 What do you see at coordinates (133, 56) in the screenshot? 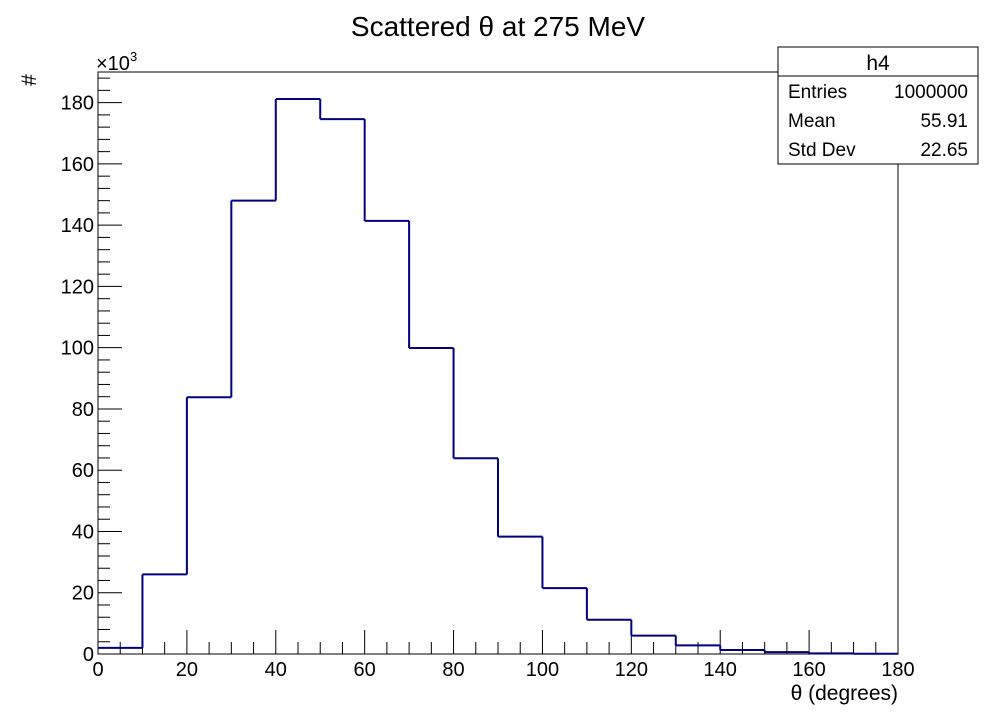
I see `y-axis-multiplier-exponent: 3` at bounding box center [133, 56].